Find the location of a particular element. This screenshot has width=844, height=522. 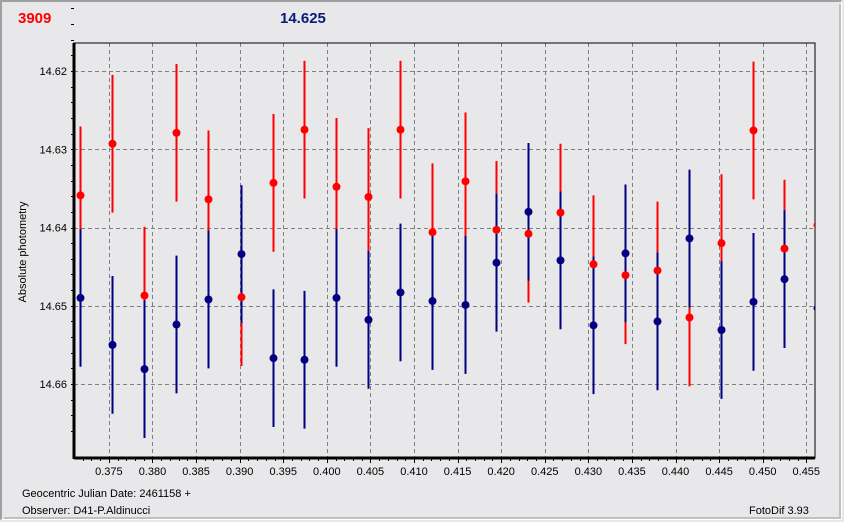

x-tick-label: 0.380 is located at coordinates (153, 472).